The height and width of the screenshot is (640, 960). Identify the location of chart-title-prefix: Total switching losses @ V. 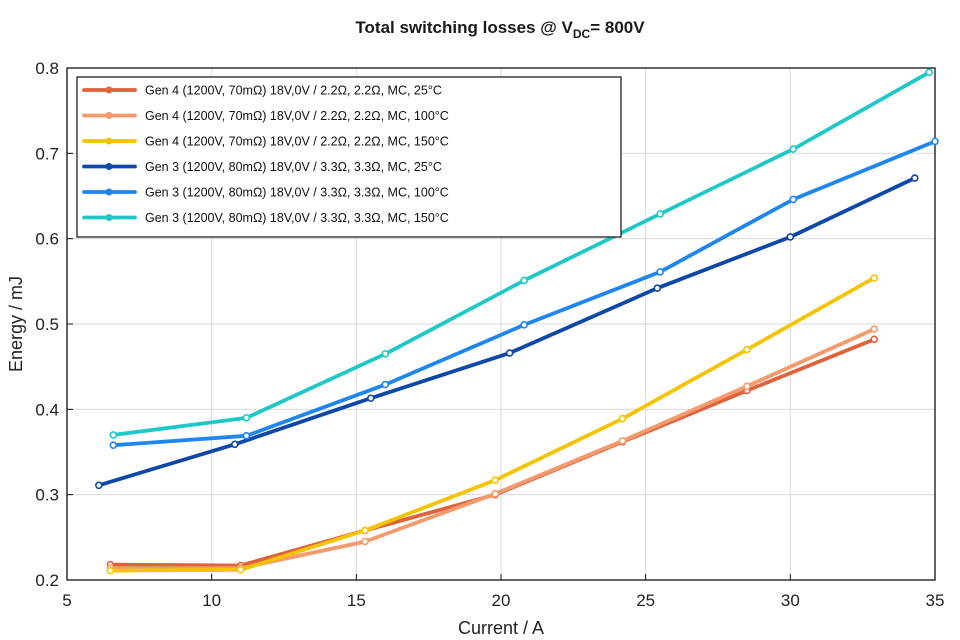
(464, 27).